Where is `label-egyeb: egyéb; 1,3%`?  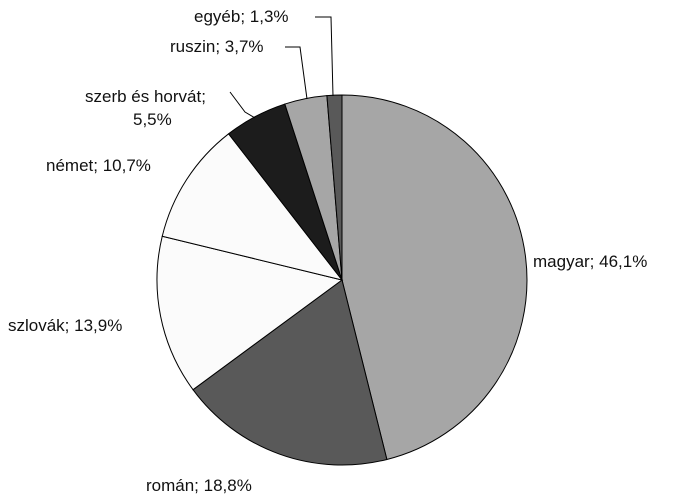
label-egyeb: egyéb; 1,3% is located at coordinates (241, 16).